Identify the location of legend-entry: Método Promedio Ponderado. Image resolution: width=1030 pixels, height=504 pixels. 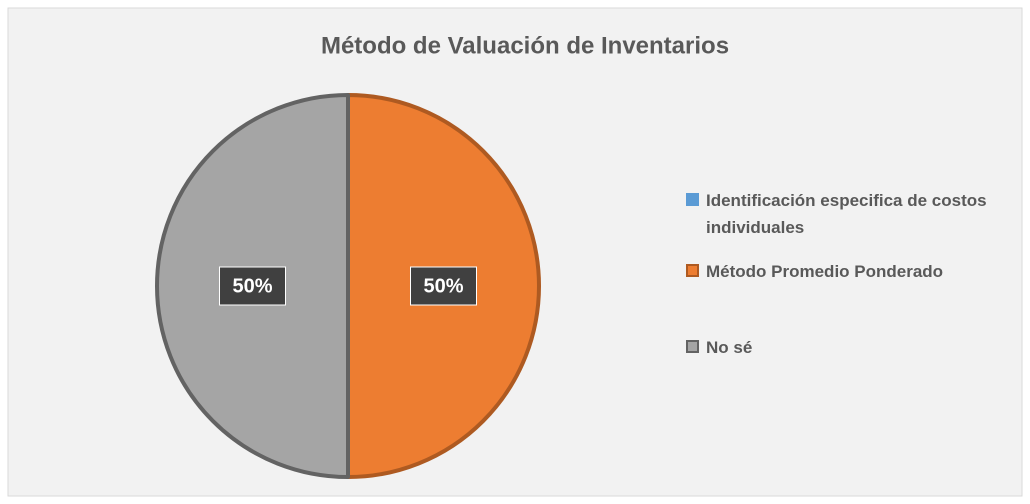
(851, 271).